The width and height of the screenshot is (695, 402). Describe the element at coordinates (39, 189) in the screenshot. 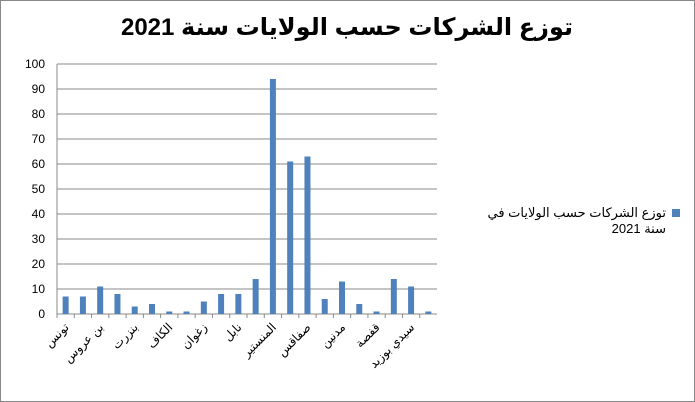

I see `y-tick-label: 50` at that location.